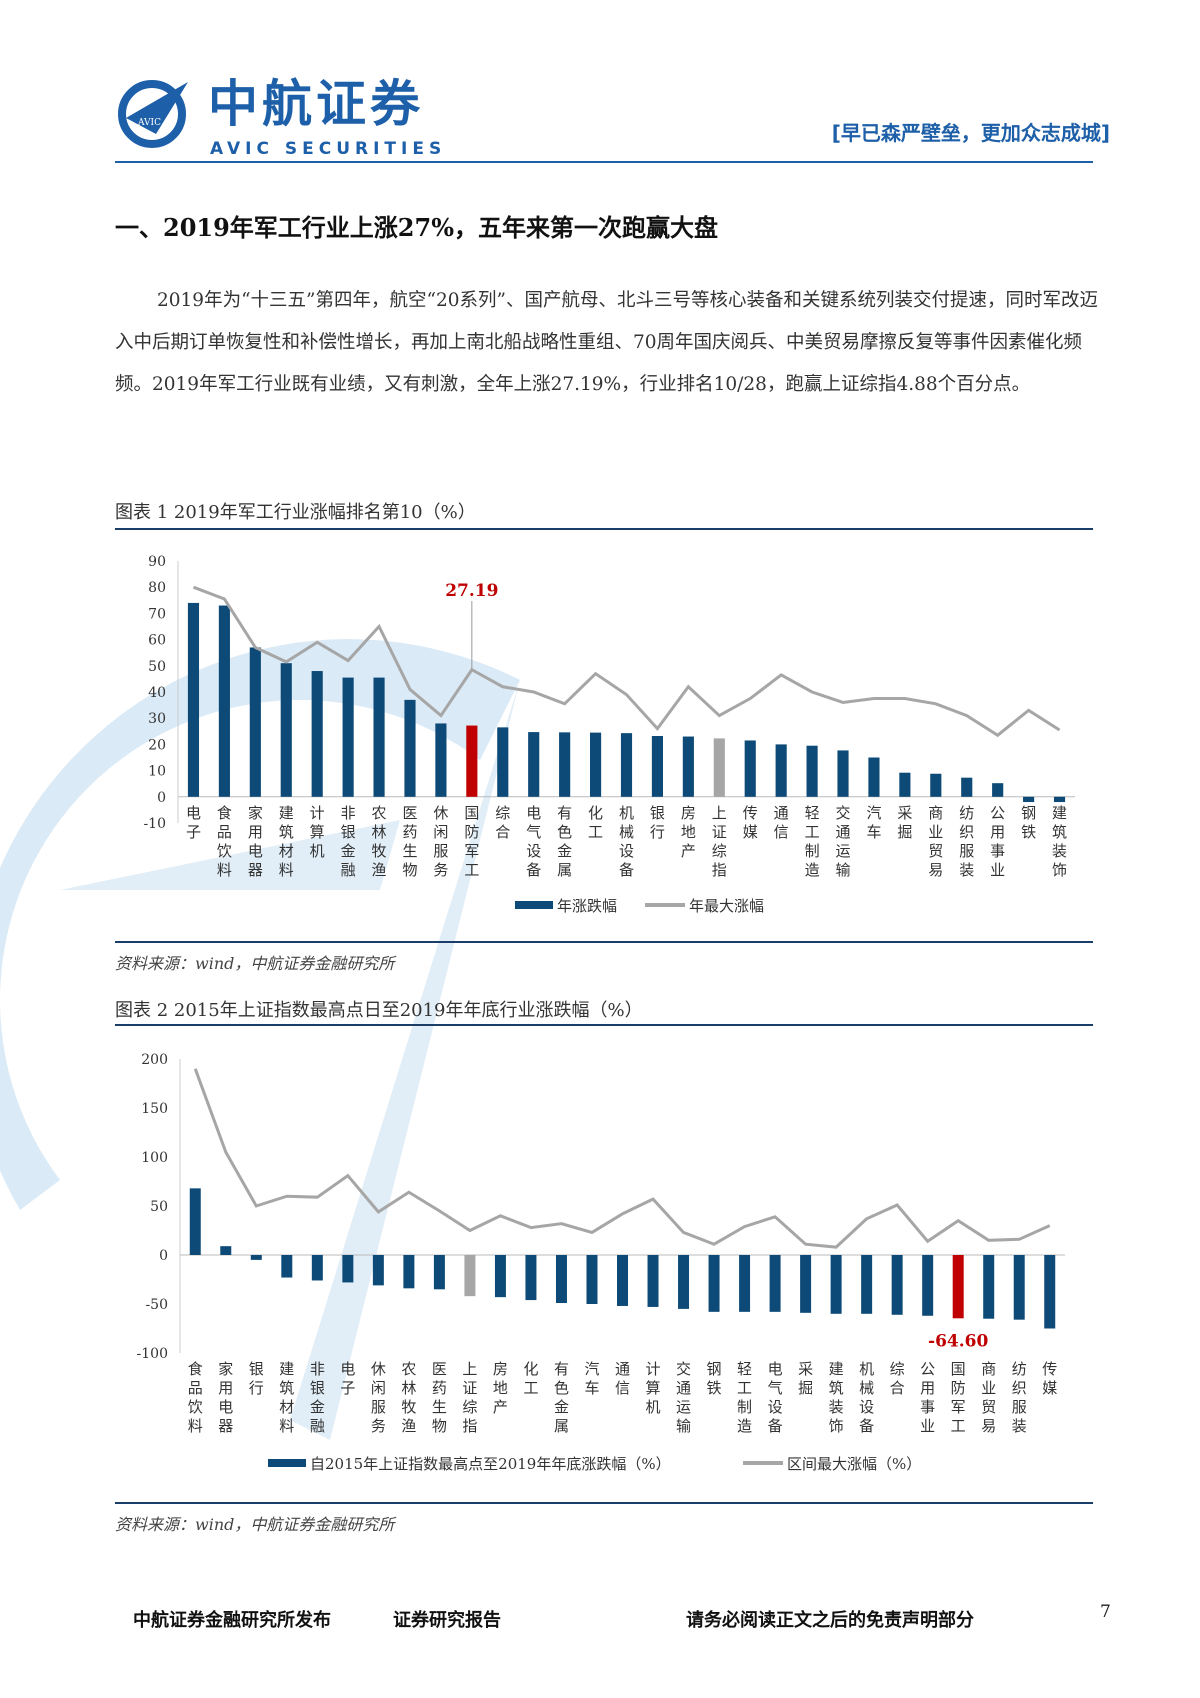 Image resolution: width=1200 pixels, height=1698 pixels. Describe the element at coordinates (726, 906) in the screenshot. I see `legend-label-line: 年最大涨幅` at that location.